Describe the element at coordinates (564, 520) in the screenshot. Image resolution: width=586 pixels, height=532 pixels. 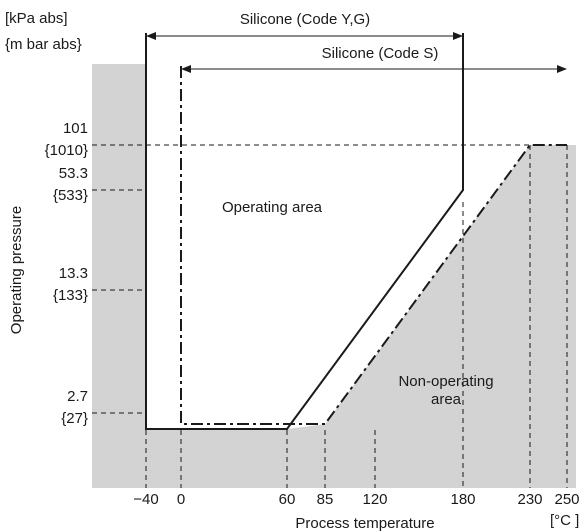
I see `x-axis-unit: [°C ]` at that location.